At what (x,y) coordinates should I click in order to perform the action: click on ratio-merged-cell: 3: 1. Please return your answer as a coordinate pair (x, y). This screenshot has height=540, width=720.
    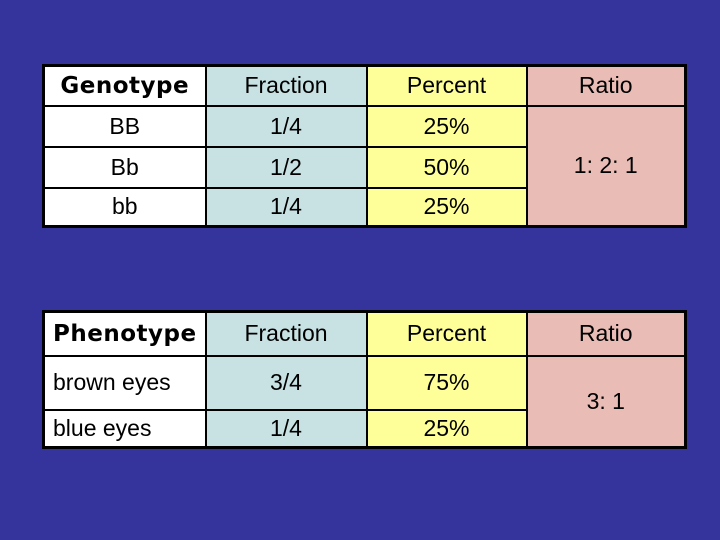
    Looking at the image, I should click on (606, 401).